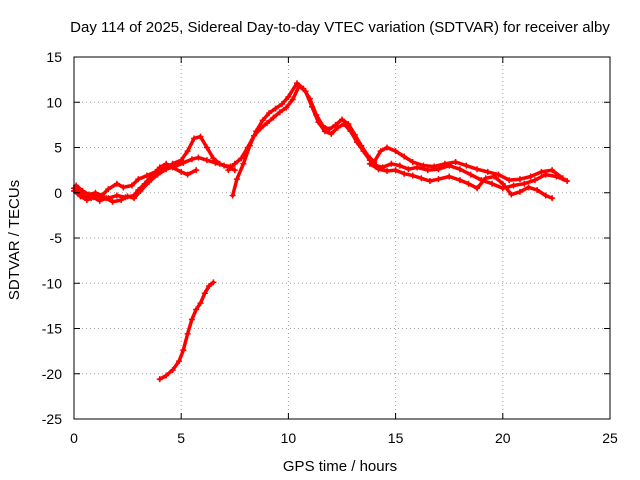 Image resolution: width=640 pixels, height=480 pixels. I want to click on series-track-b, so click(155, 166).